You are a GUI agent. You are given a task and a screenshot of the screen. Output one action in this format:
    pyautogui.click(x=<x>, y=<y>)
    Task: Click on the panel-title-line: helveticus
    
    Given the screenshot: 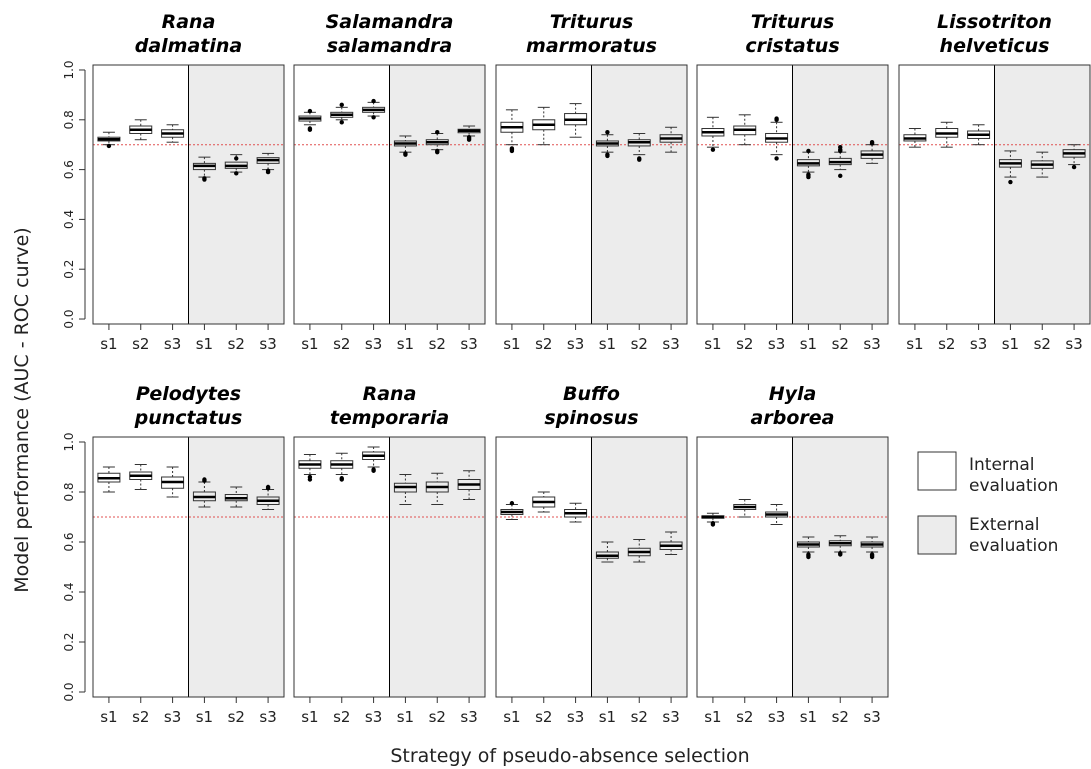 What is the action you would take?
    pyautogui.click(x=995, y=46)
    